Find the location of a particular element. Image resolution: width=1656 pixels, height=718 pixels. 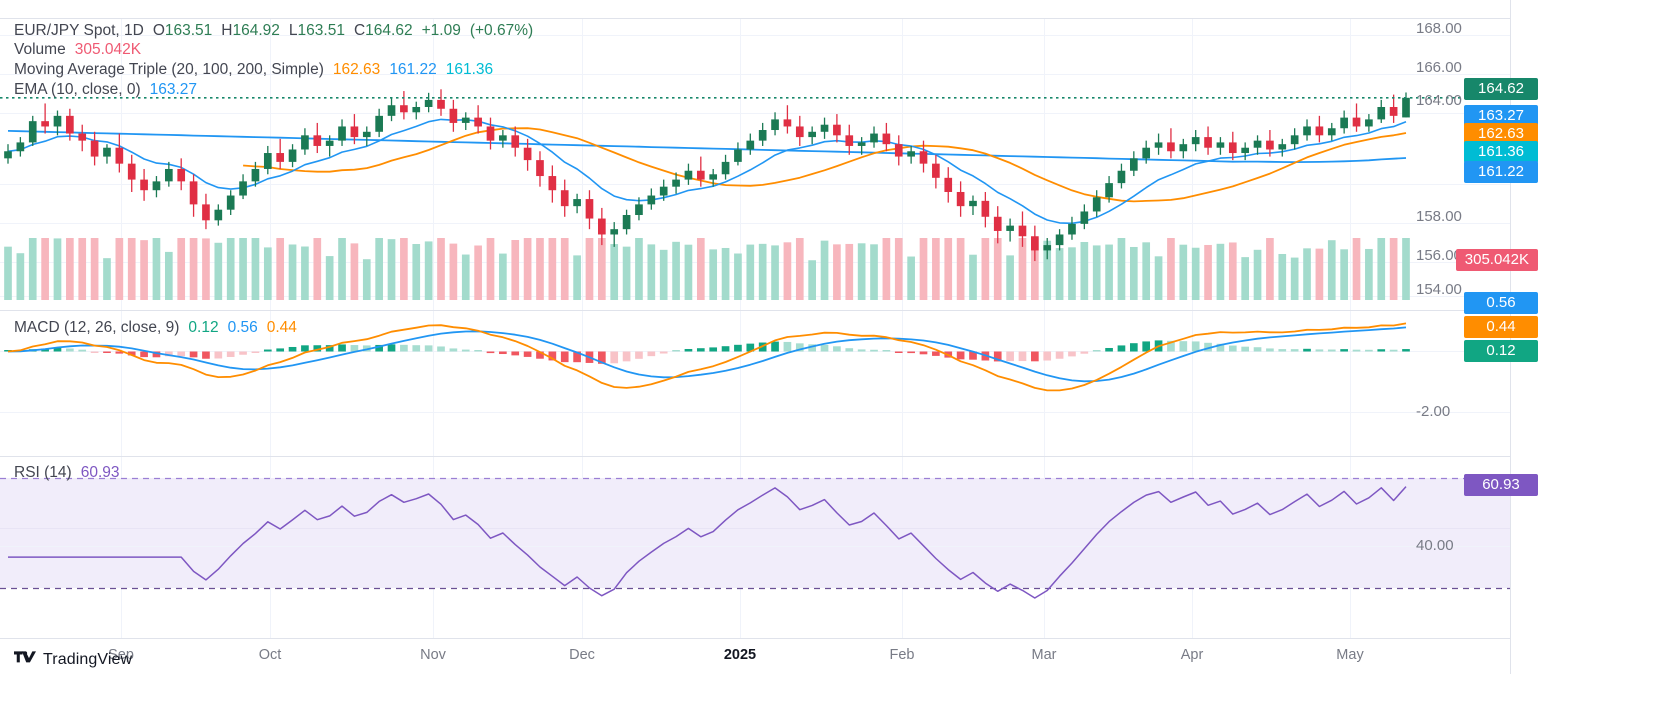

time-tick-feb: Feb is located at coordinates (902, 655).